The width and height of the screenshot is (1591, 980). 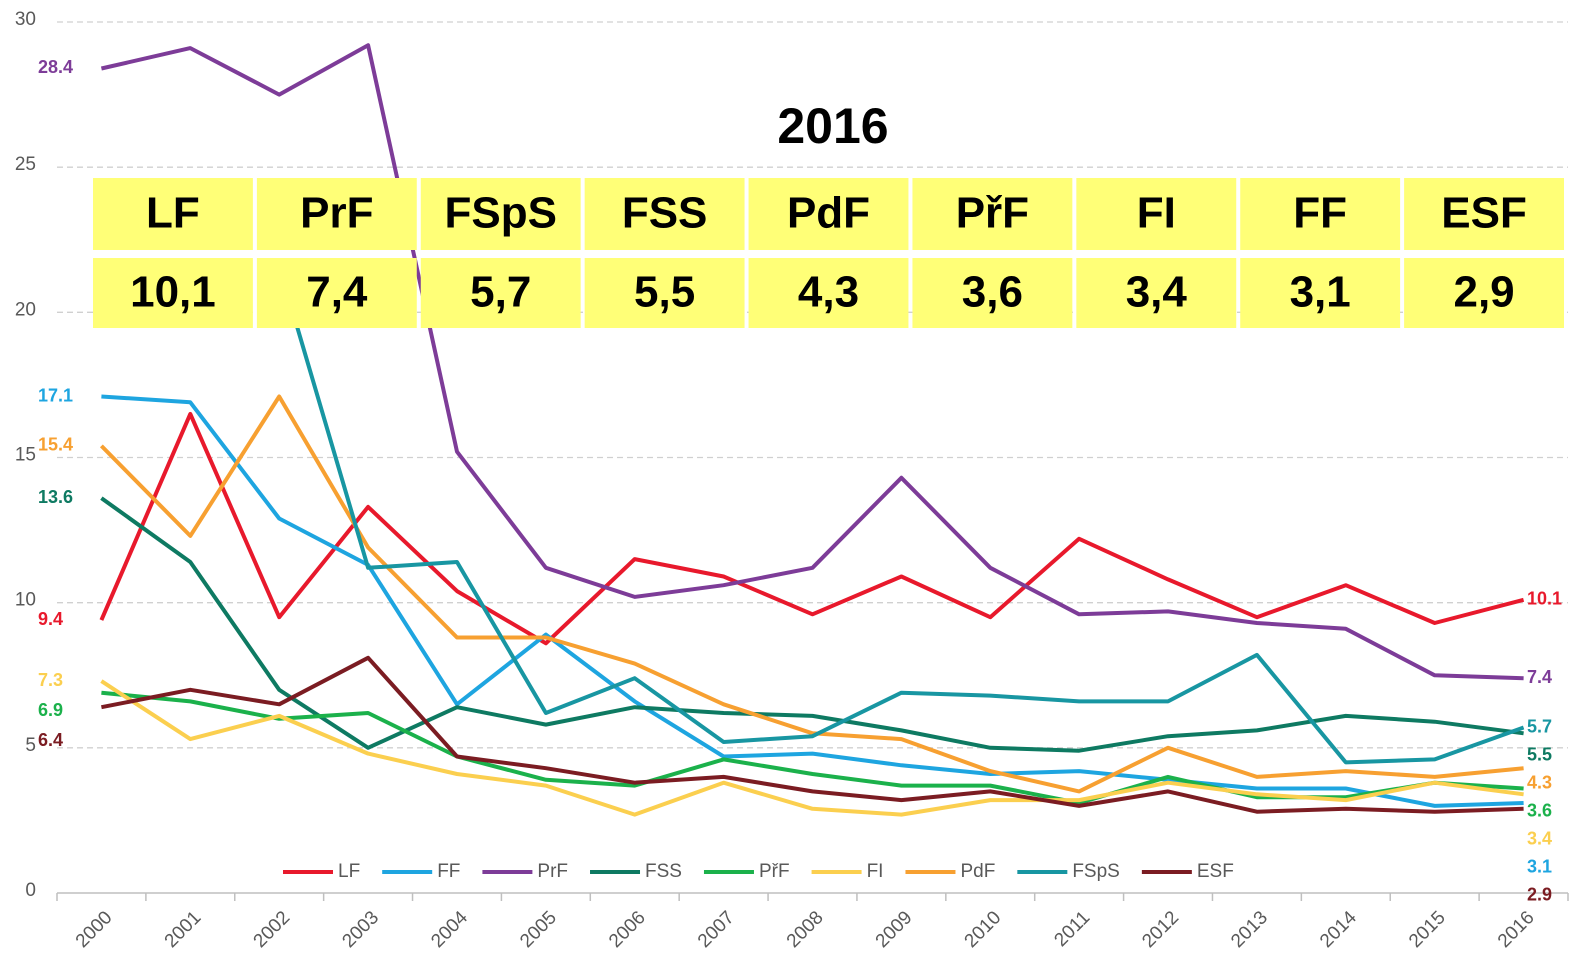 I want to click on data-label: 3.1, so click(x=1539, y=866).